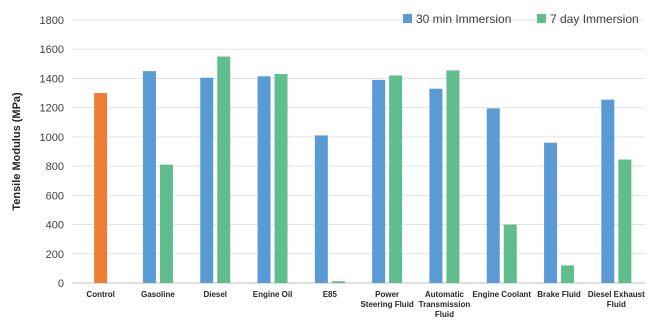  I want to click on y-tick-label: 1200, so click(52, 109).